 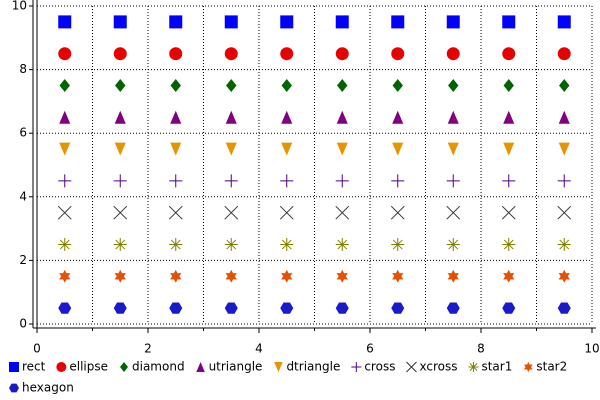 I want to click on x-tick-label: 4, so click(x=259, y=349).